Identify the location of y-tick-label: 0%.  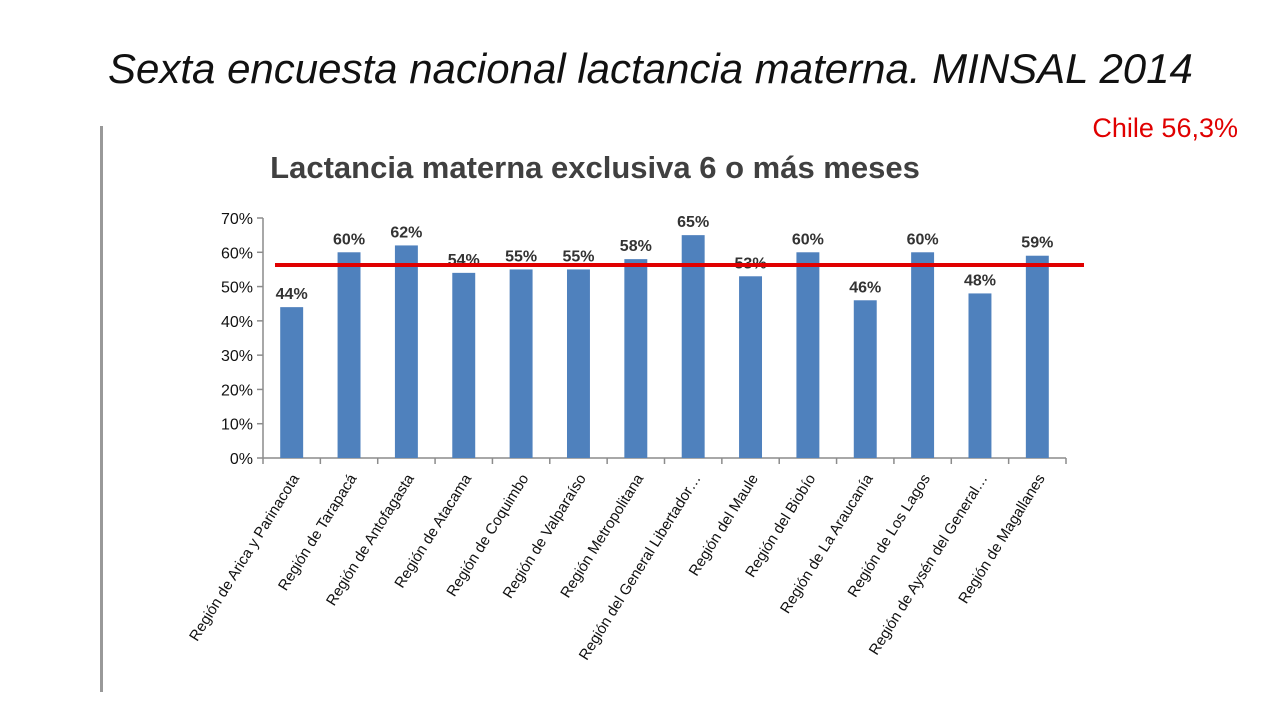
(241, 459).